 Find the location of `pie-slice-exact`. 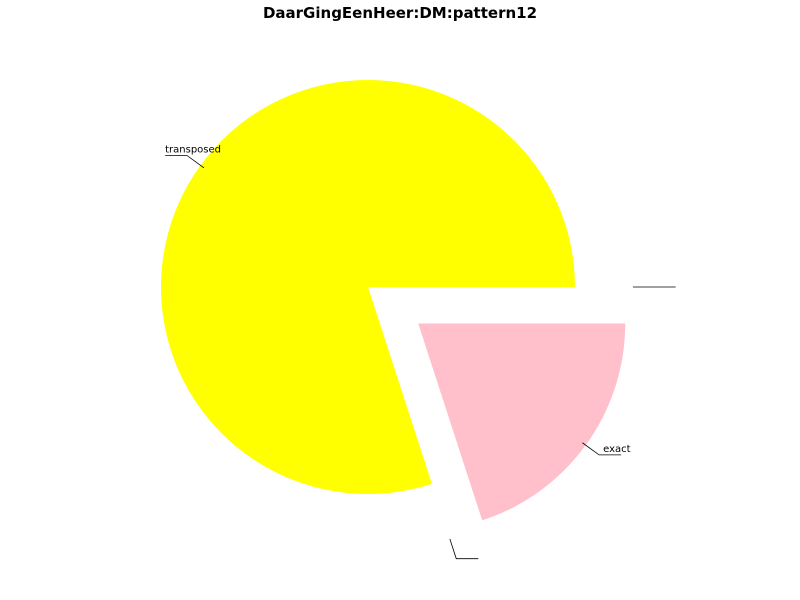

pie-slice-exact is located at coordinates (522, 422).